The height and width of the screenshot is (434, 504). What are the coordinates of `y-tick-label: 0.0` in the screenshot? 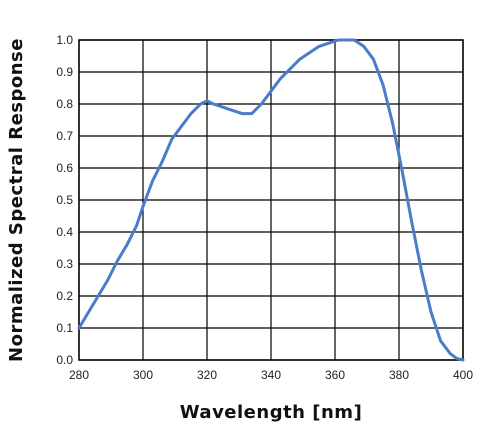 It's located at (64, 360).